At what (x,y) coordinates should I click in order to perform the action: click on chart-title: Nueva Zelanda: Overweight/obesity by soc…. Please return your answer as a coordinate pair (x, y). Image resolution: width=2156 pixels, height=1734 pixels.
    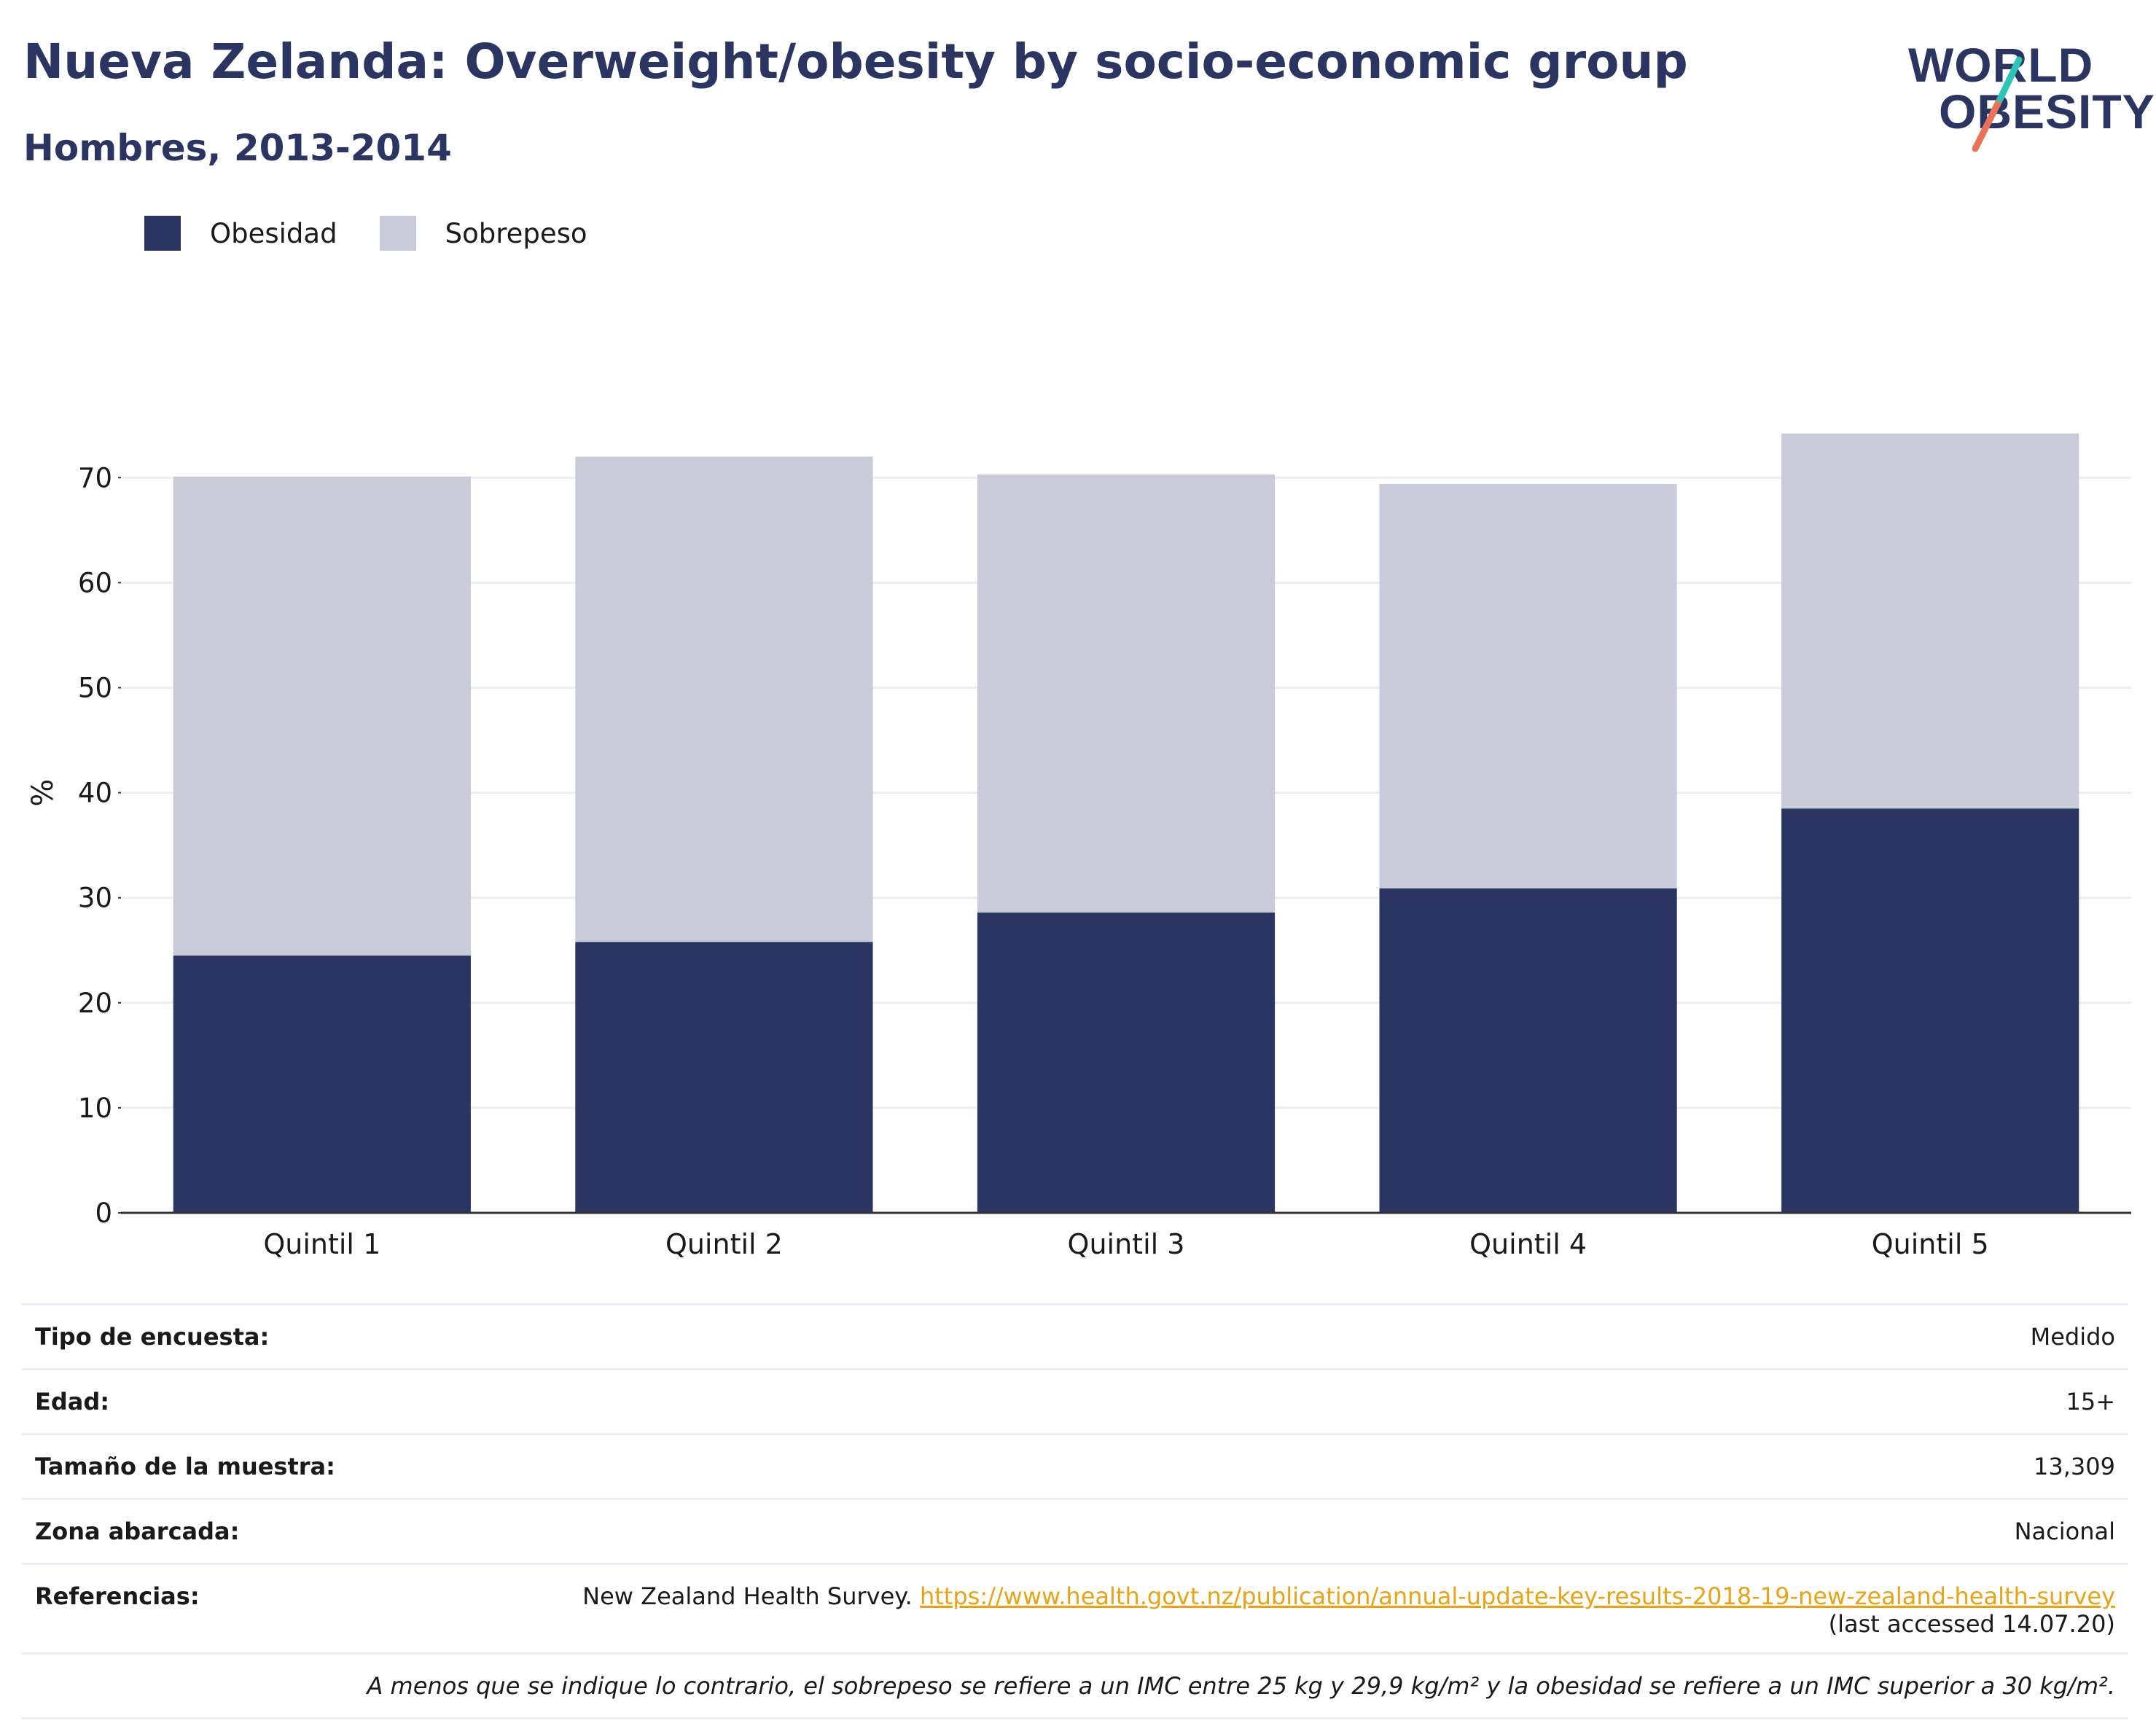
    Looking at the image, I should click on (855, 62).